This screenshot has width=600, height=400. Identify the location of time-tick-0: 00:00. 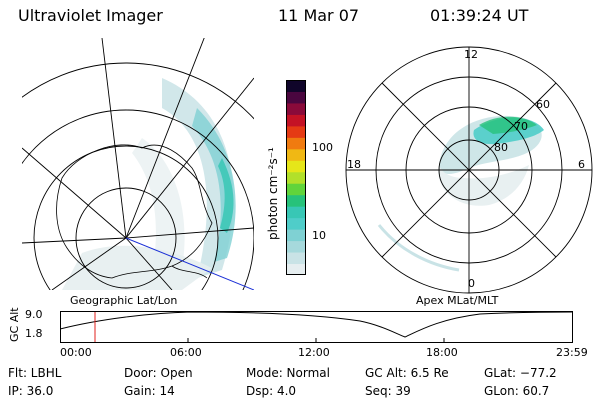
(76, 352).